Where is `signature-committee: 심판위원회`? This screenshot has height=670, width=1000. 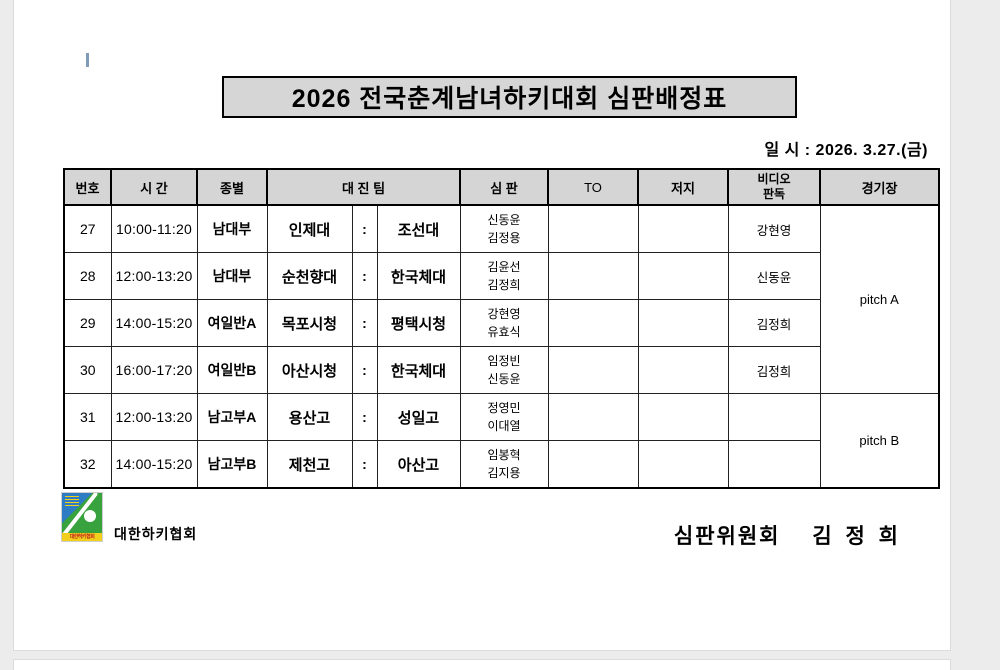 signature-committee: 심판위원회 is located at coordinates (727, 536).